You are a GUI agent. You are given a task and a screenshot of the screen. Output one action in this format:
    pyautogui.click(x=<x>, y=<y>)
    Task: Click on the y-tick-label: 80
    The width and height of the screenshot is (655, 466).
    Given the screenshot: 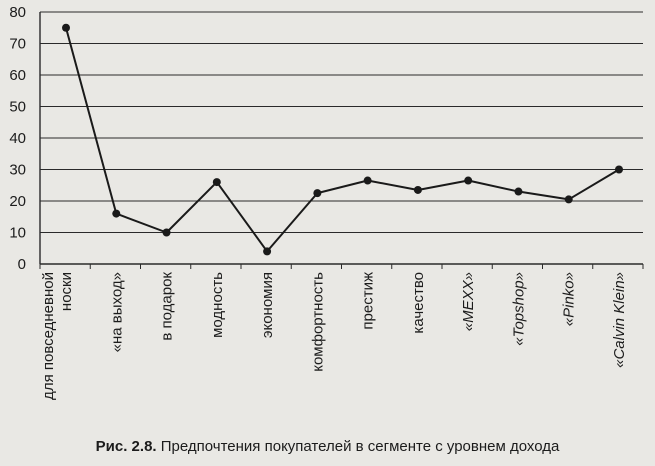 What is the action you would take?
    pyautogui.click(x=17, y=12)
    